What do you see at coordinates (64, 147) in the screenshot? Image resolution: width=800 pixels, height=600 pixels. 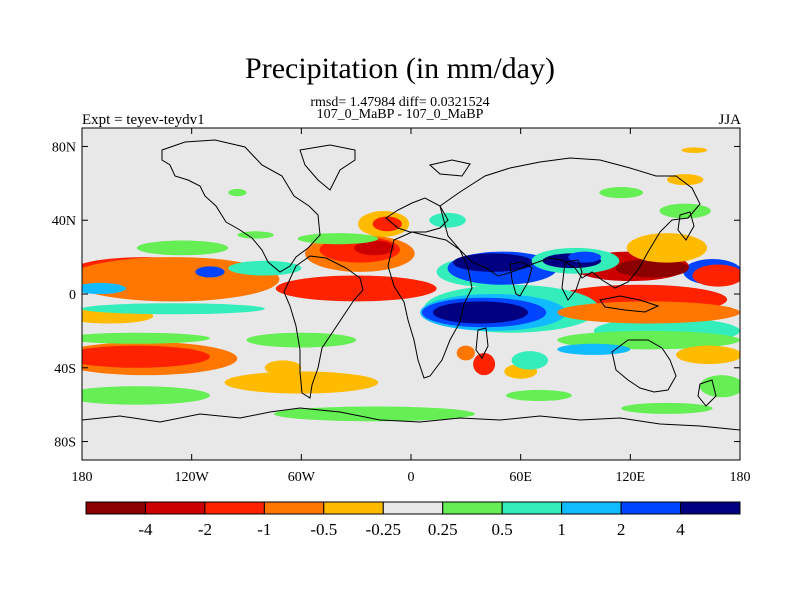 I see `y-tick-label-0: 80N` at bounding box center [64, 147].